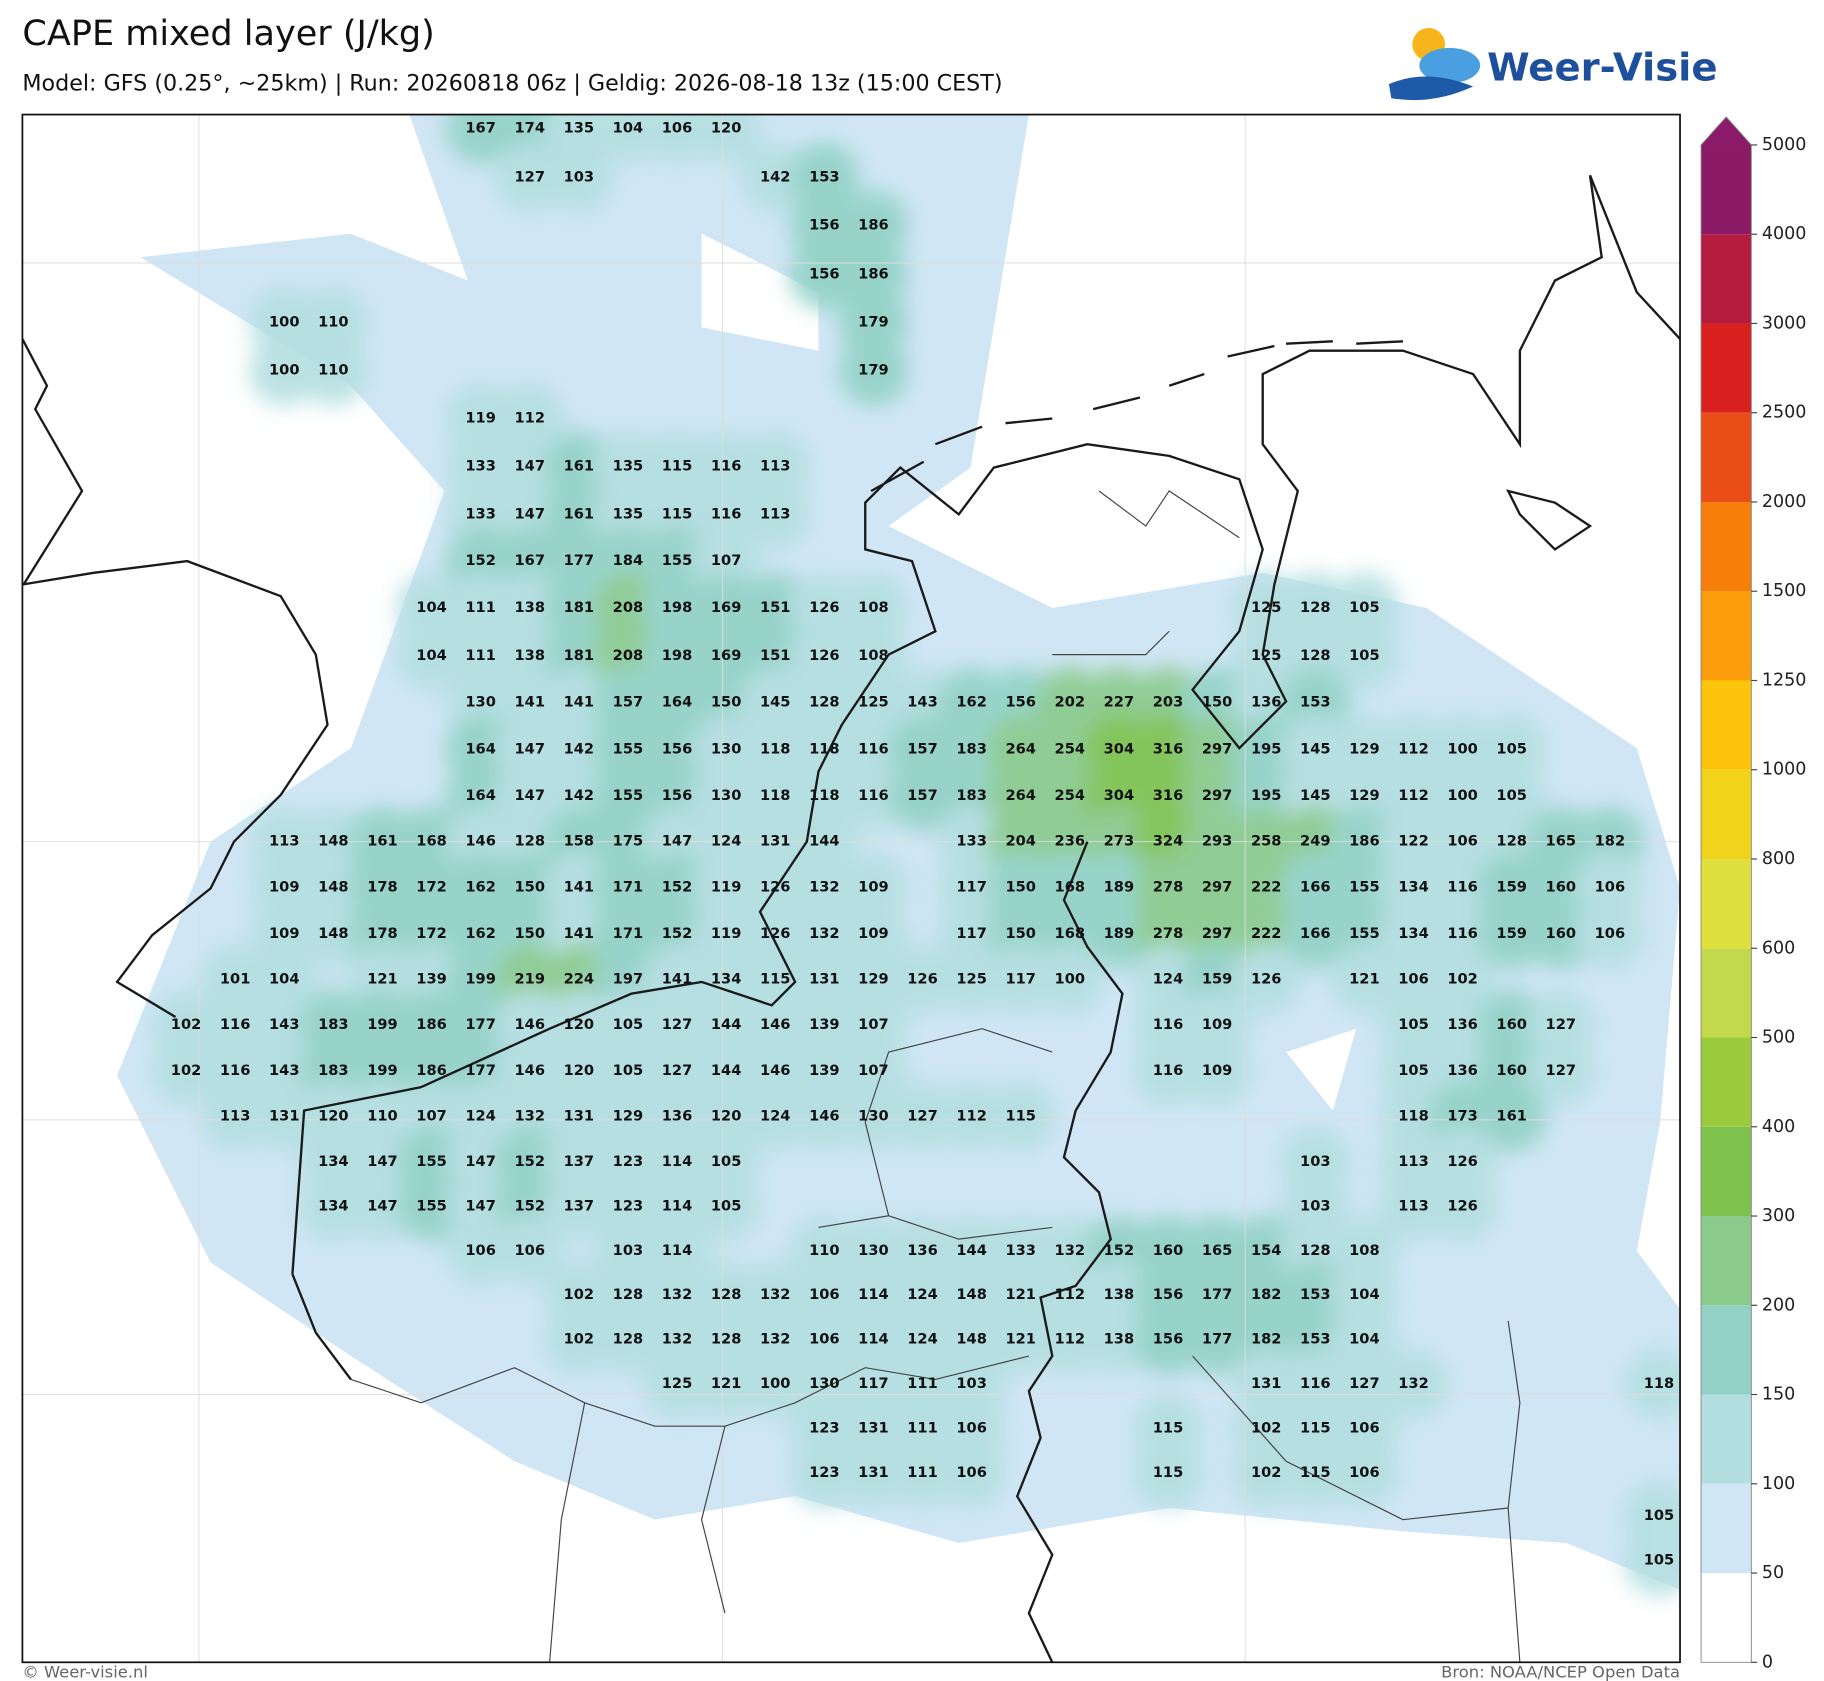  What do you see at coordinates (579, 979) in the screenshot?
I see `cape-value: 224` at bounding box center [579, 979].